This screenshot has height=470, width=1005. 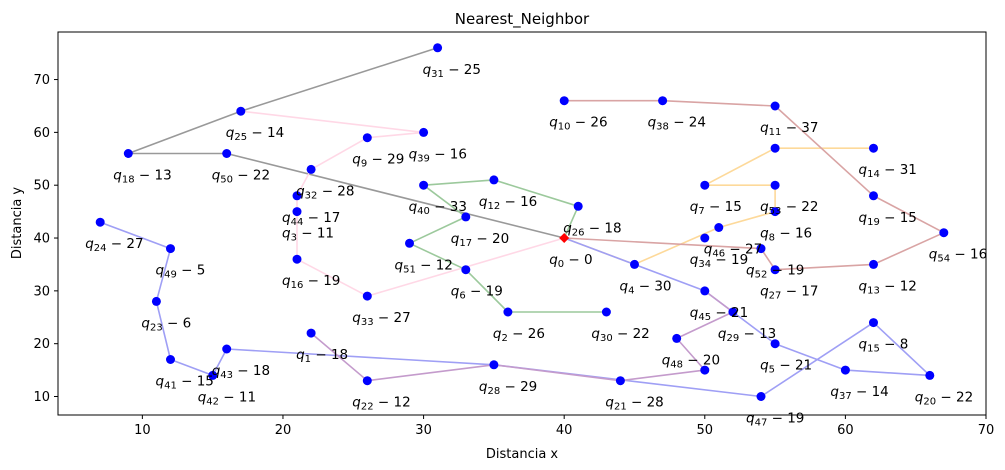 I want to click on depot-marker, so click(x=564, y=238).